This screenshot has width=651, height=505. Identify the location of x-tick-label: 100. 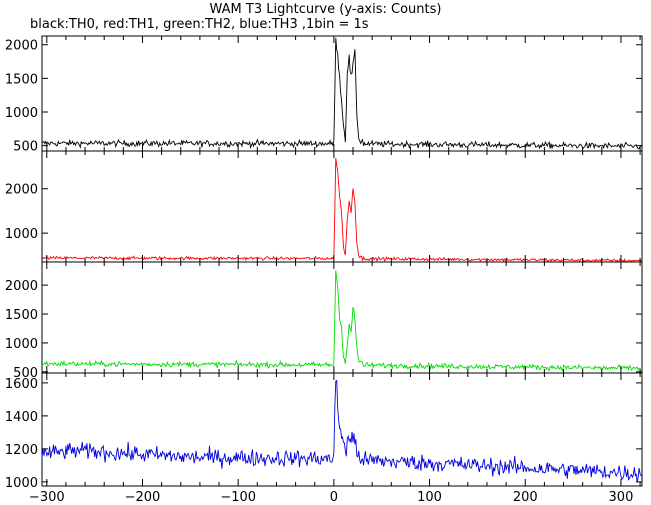
(429, 497).